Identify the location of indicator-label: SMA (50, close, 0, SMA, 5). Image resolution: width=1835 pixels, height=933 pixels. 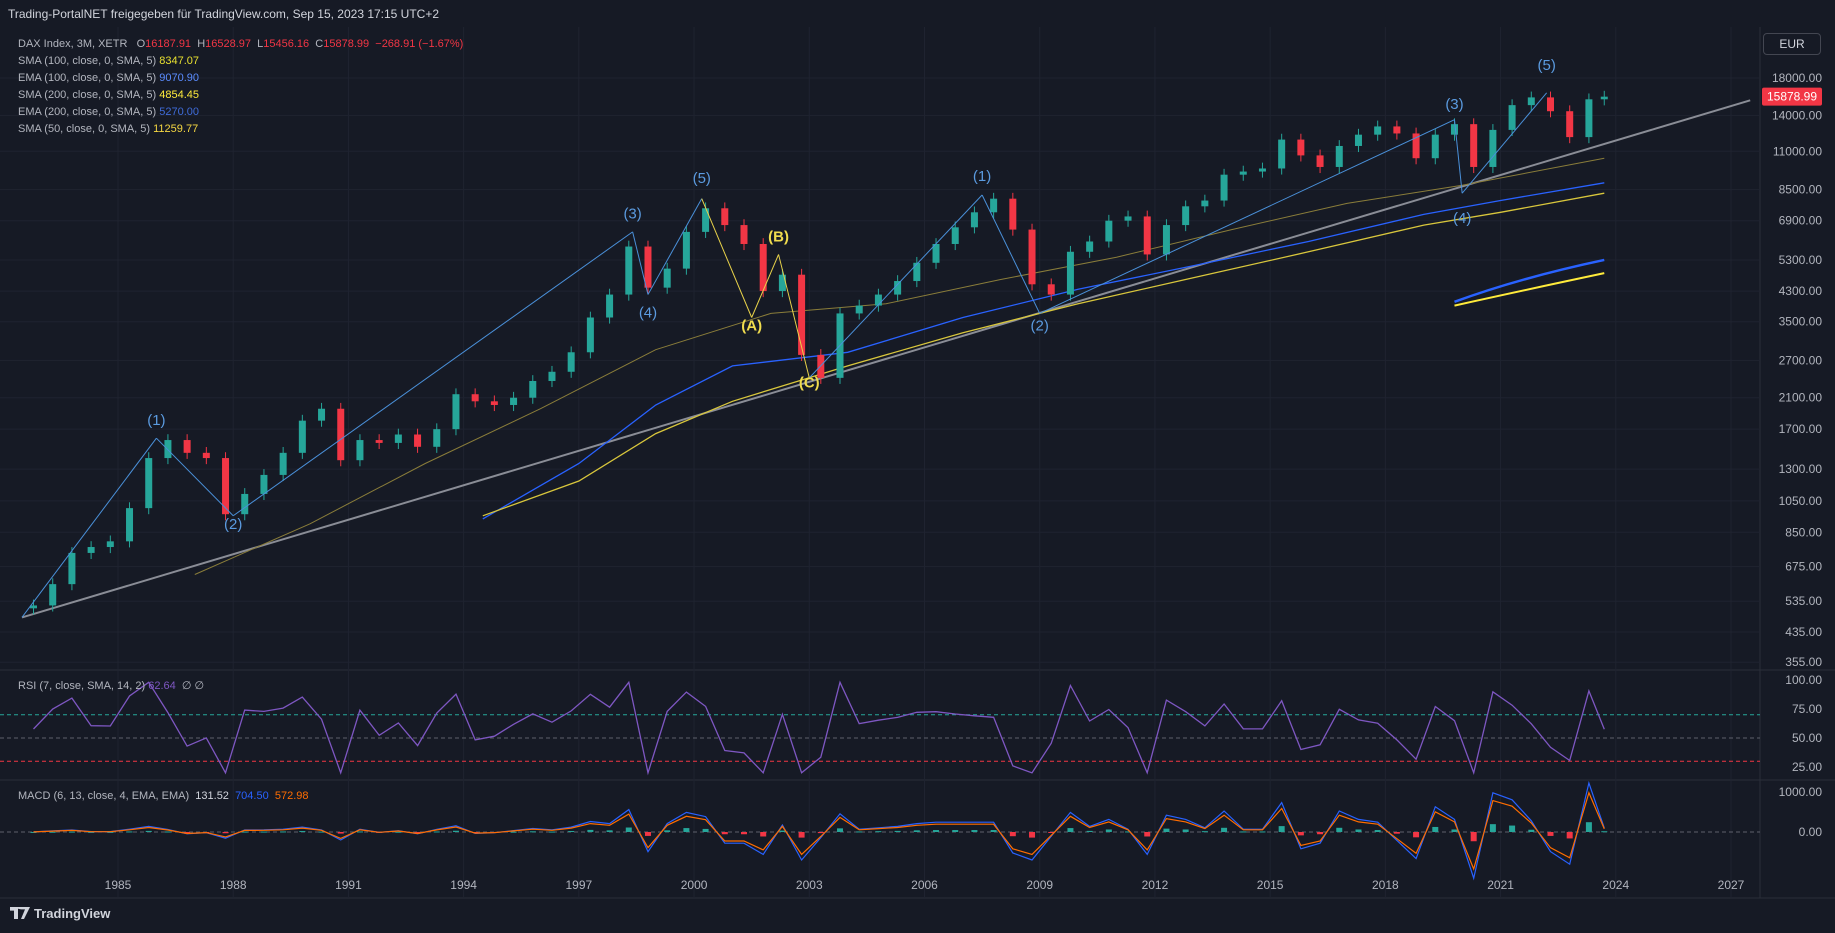
(84, 129).